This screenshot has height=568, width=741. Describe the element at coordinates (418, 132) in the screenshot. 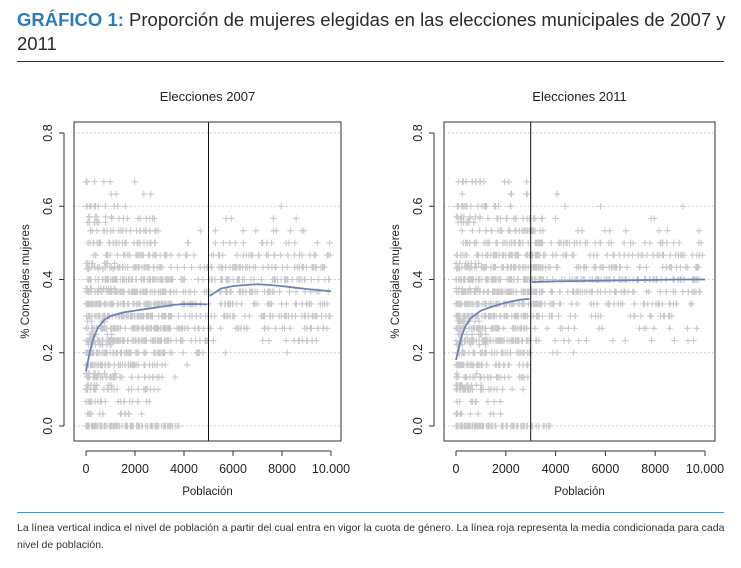

I see `y-tick-label: 0.8` at that location.